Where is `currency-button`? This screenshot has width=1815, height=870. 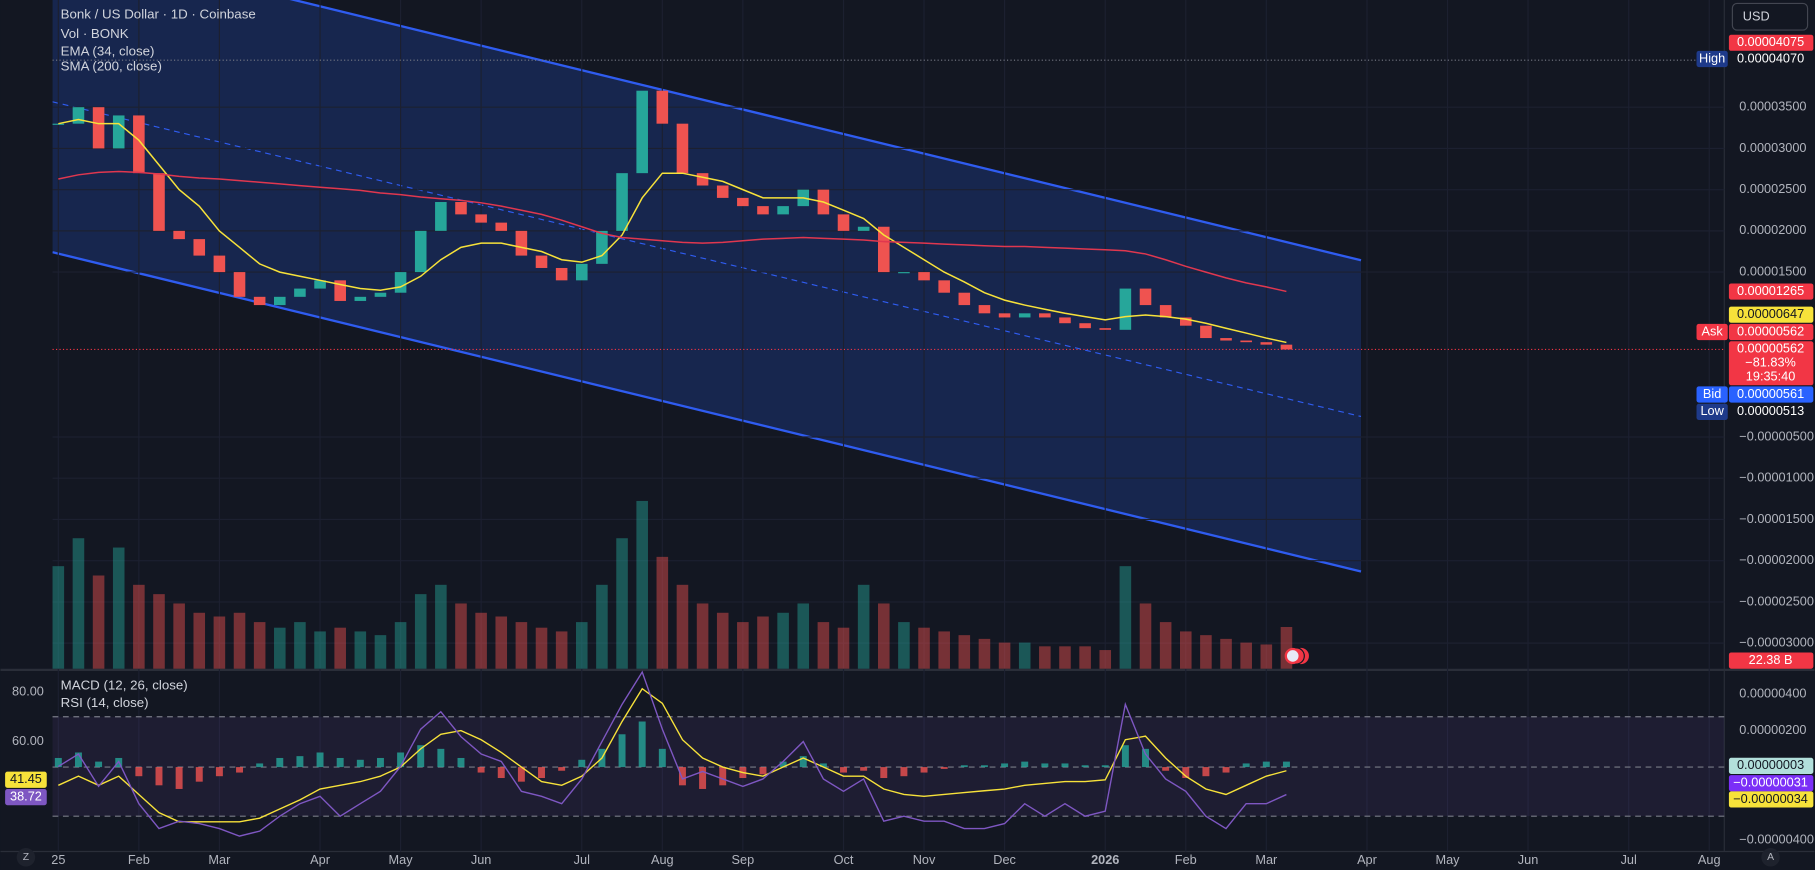
currency-button is located at coordinates (1770, 16).